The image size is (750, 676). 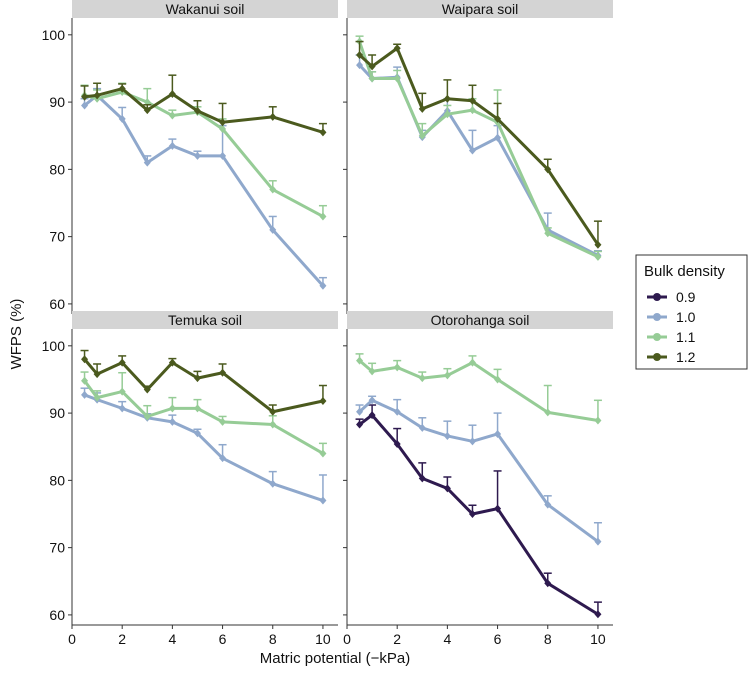 I want to click on legend-label: 1.1, so click(x=686, y=337).